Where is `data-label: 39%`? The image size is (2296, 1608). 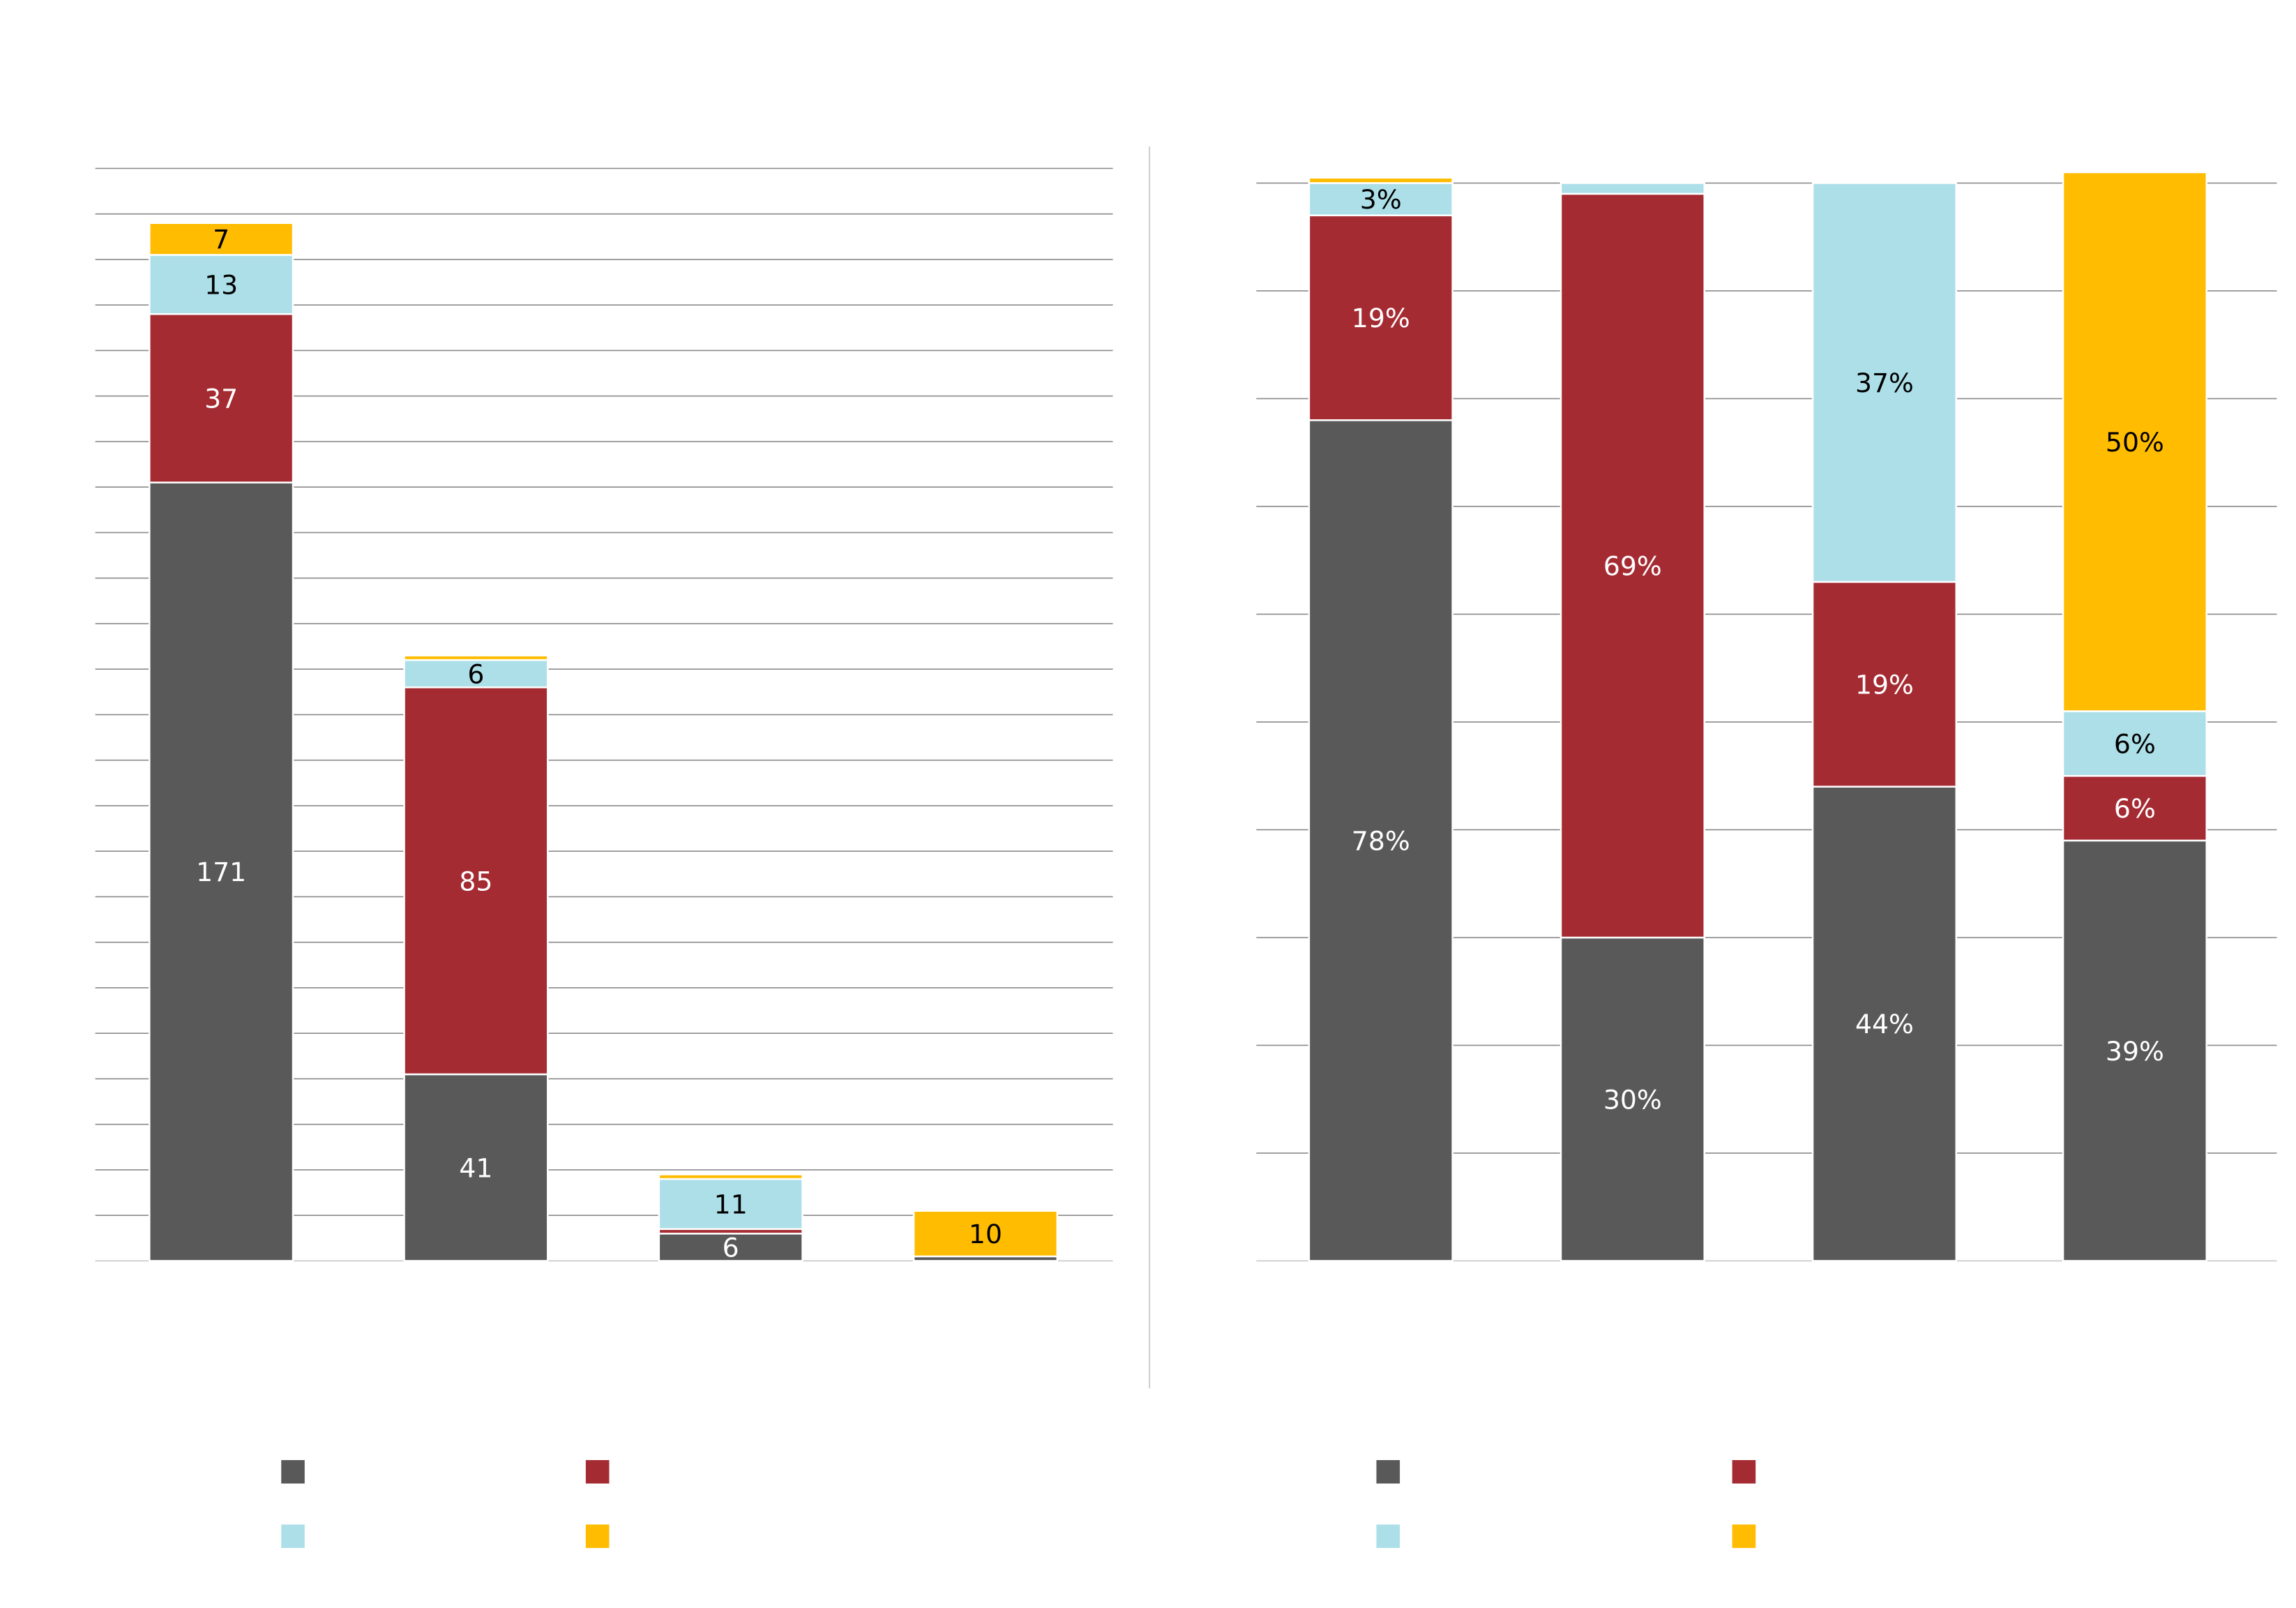 data-label: 39% is located at coordinates (2135, 1051).